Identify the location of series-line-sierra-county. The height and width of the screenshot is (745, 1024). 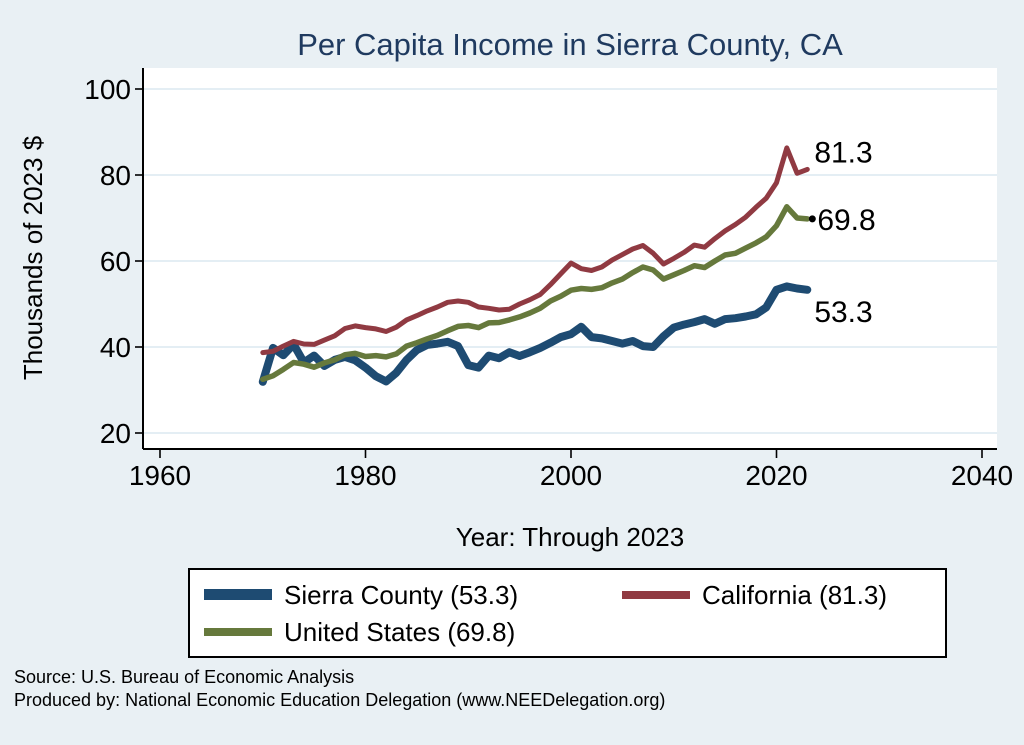
(535, 334).